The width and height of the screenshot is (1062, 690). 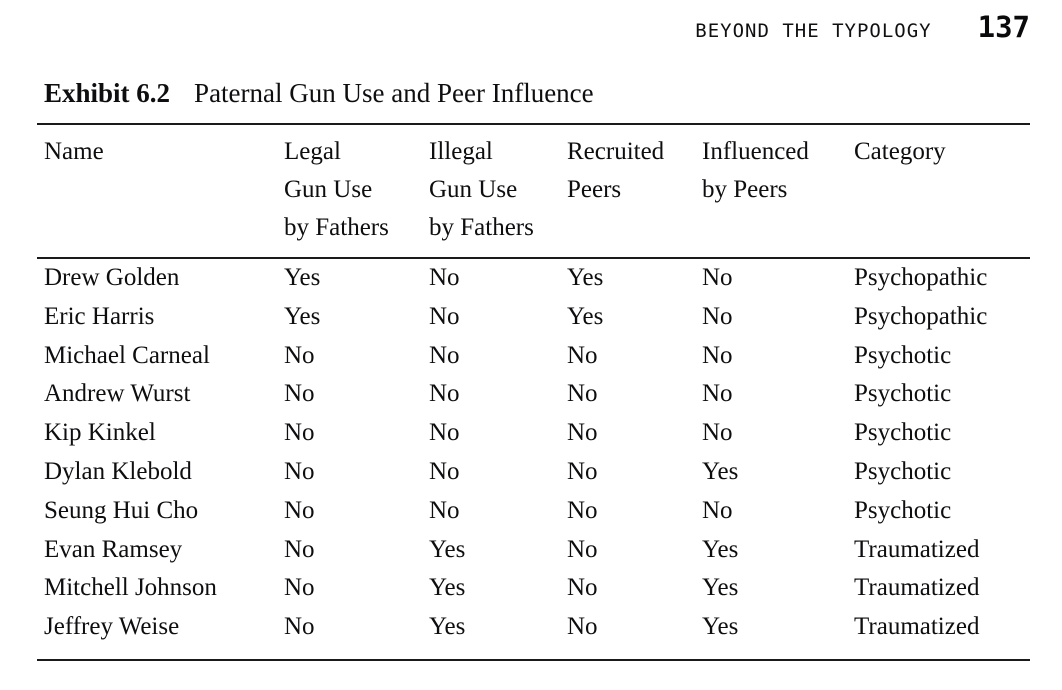 What do you see at coordinates (356, 191) in the screenshot?
I see `column-header-legal: Legal Gun Use by Fathers` at bounding box center [356, 191].